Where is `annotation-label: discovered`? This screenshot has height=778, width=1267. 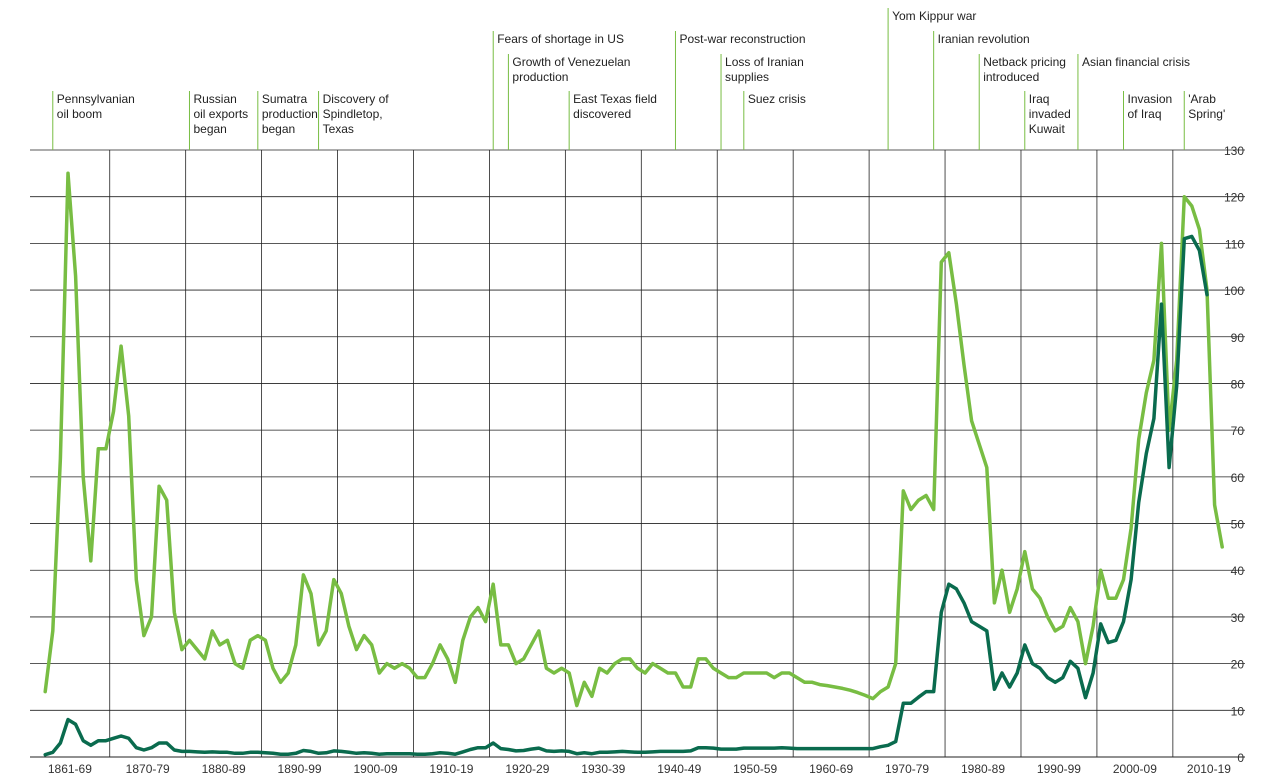 annotation-label: discovered is located at coordinates (602, 114).